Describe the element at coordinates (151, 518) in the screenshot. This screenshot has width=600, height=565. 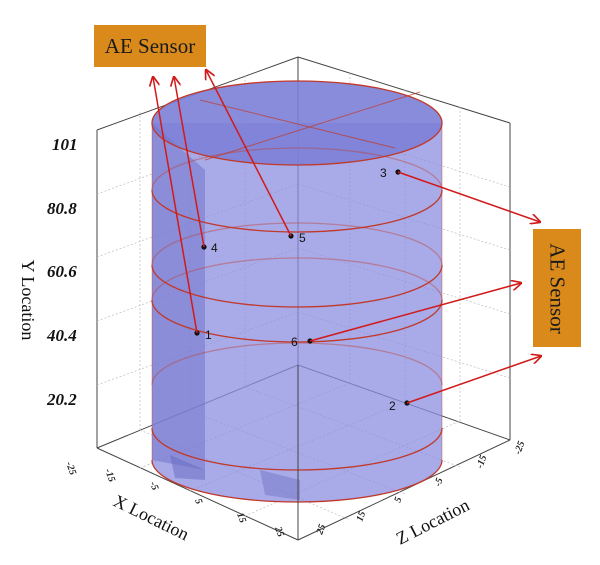
I see `x-axis-label: X Location` at that location.